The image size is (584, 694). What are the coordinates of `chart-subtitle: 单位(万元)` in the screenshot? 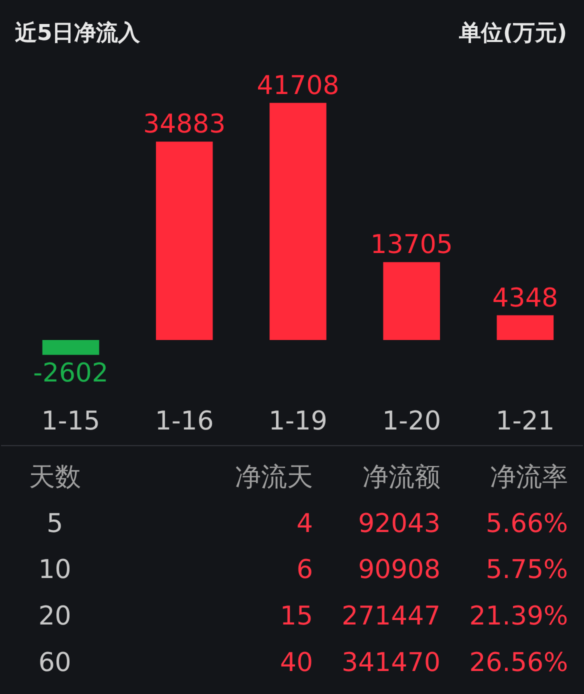 It's located at (513, 33).